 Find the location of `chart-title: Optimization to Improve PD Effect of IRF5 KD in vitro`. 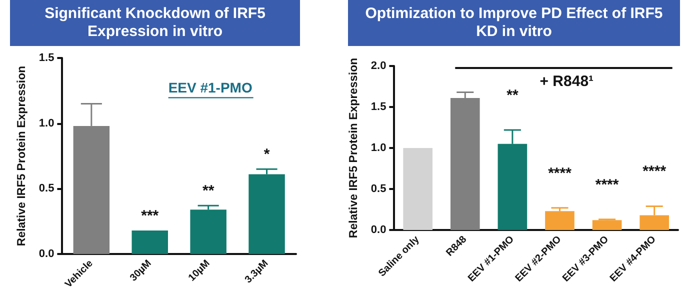

chart-title: Optimization to Improve PD Effect of IRF5 KD in vitro is located at coordinates (514, 23).